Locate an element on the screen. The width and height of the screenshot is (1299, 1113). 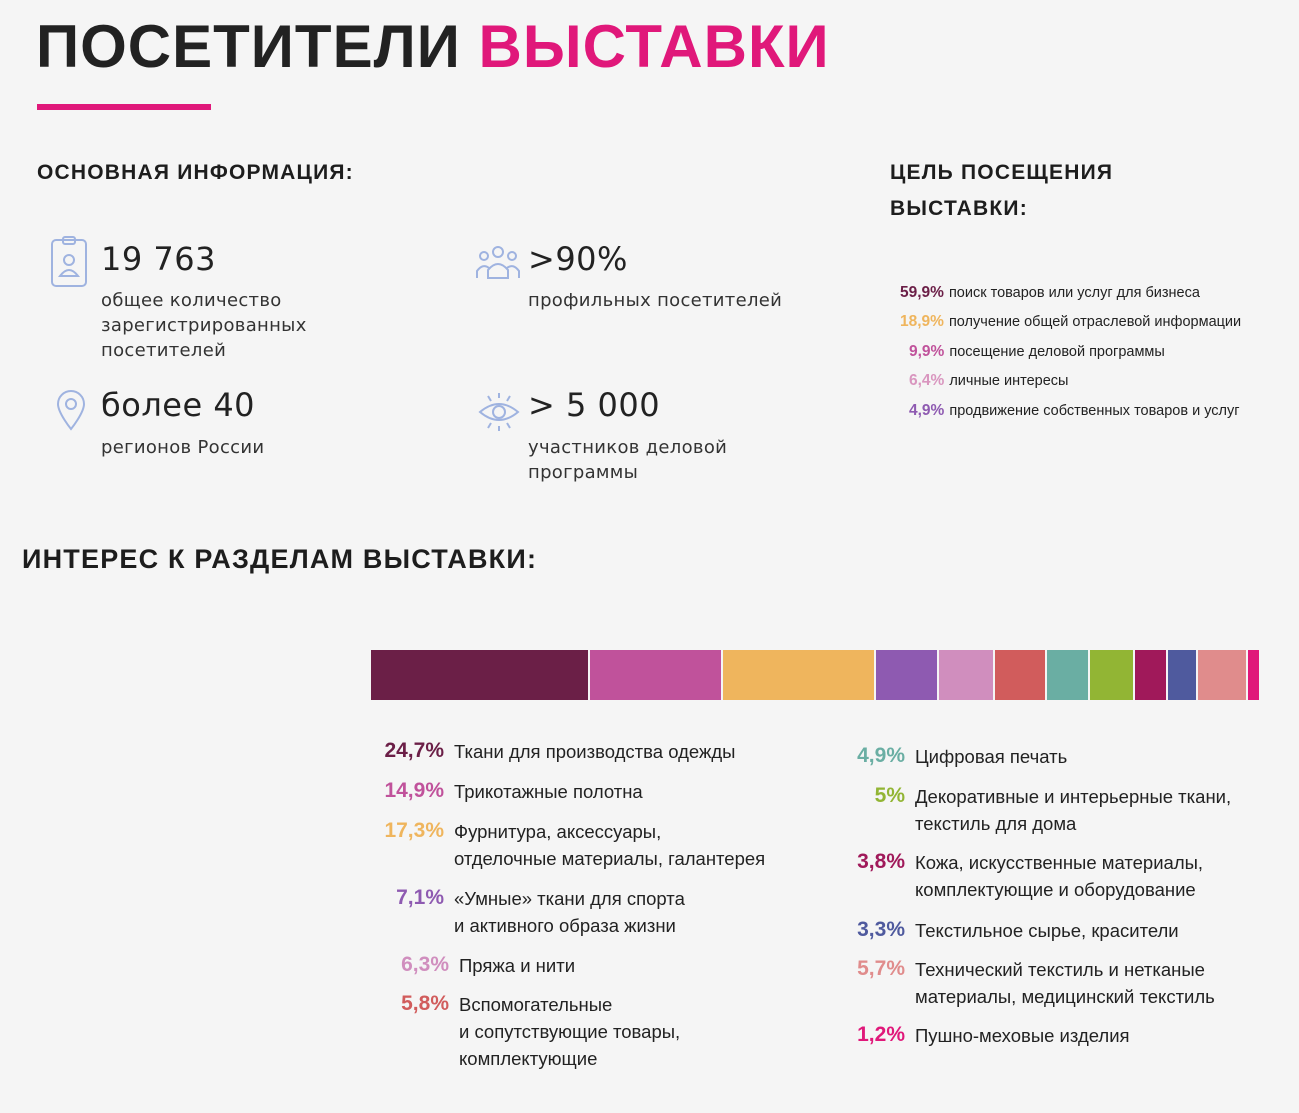
stacked-bar-chart is located at coordinates (815, 675).